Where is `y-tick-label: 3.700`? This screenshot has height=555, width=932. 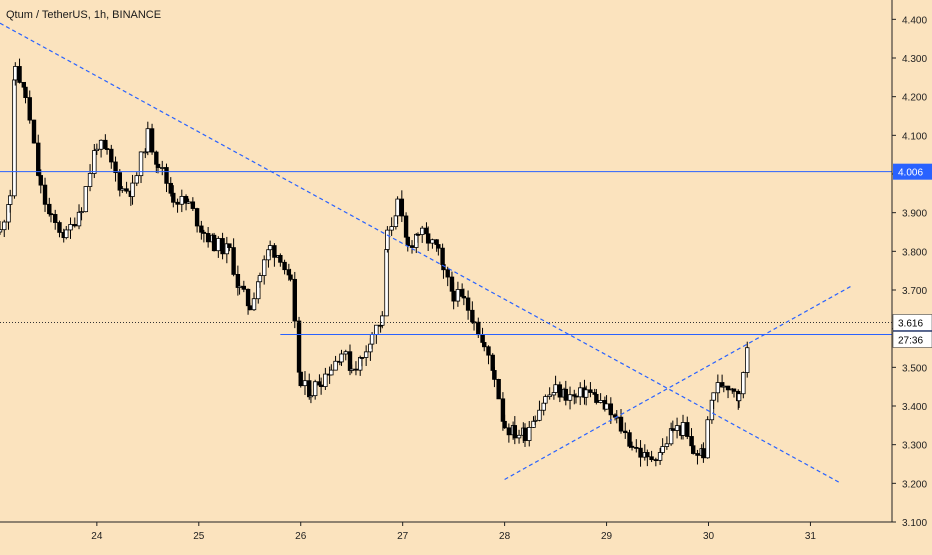
y-tick-label: 3.700 is located at coordinates (914, 291).